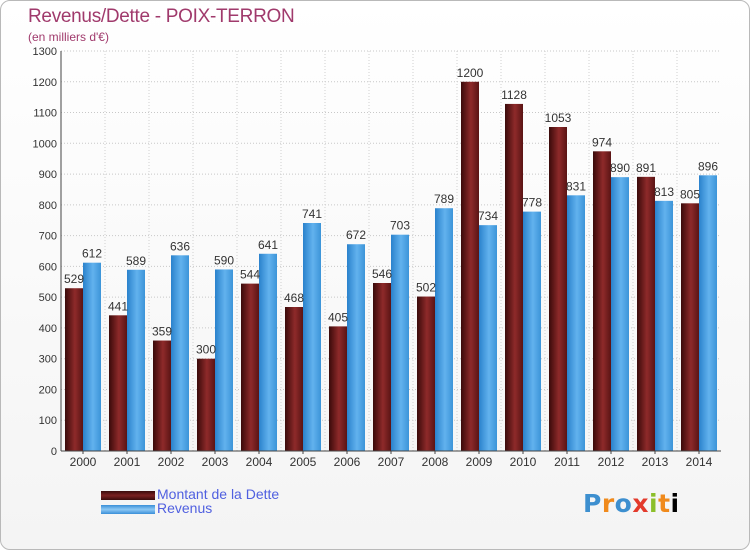  What do you see at coordinates (391, 462) in the screenshot?
I see `x-tick-label: 2007` at bounding box center [391, 462].